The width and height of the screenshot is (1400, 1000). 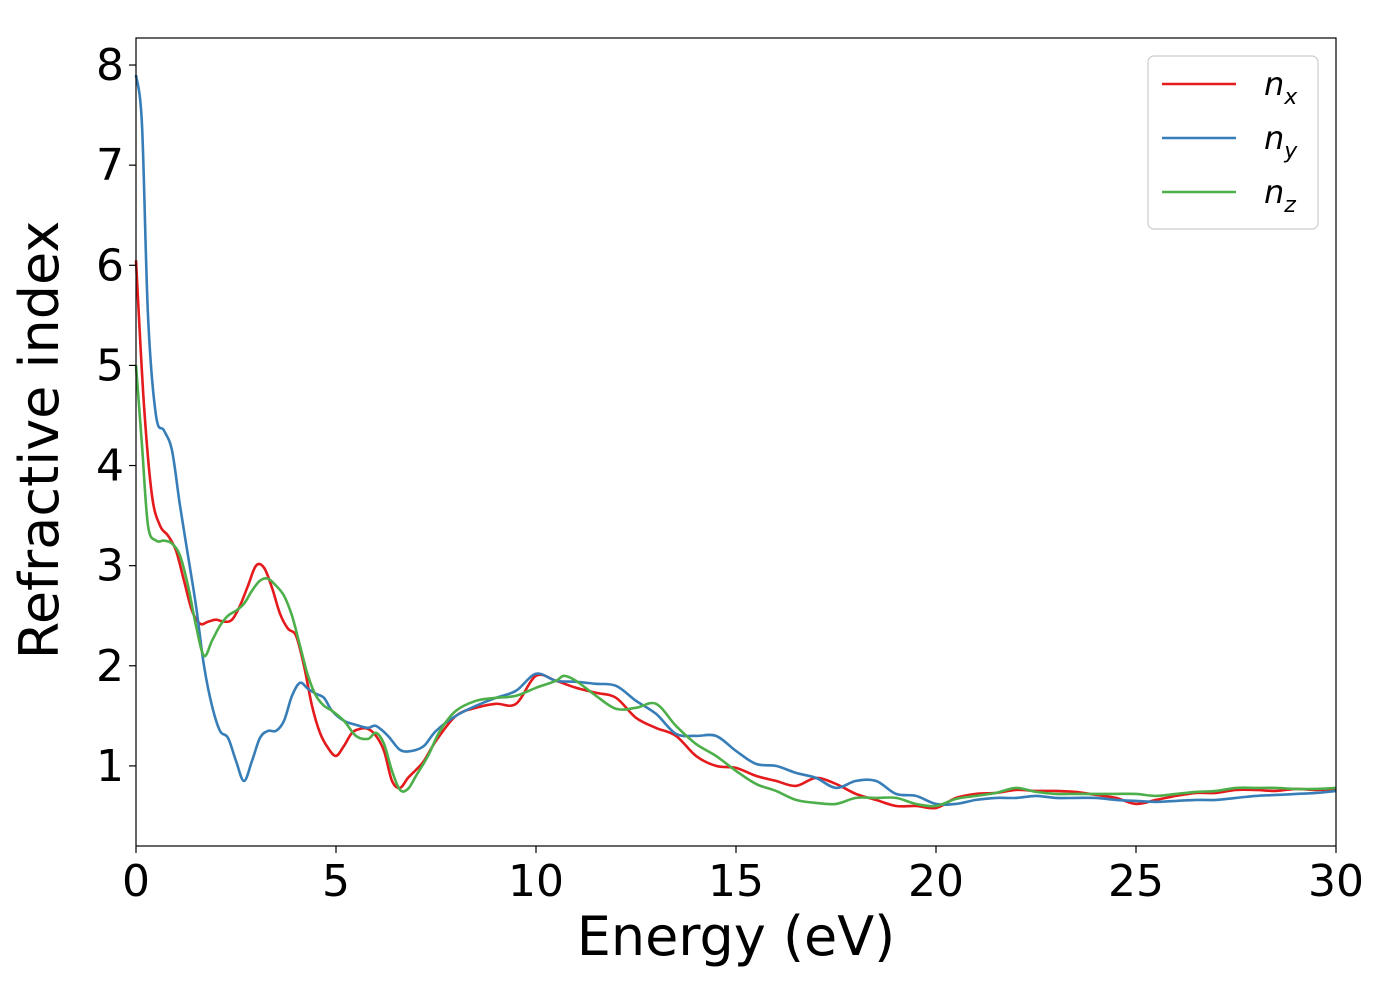 I want to click on x-axis-label: Energy (eV), so click(x=736, y=936).